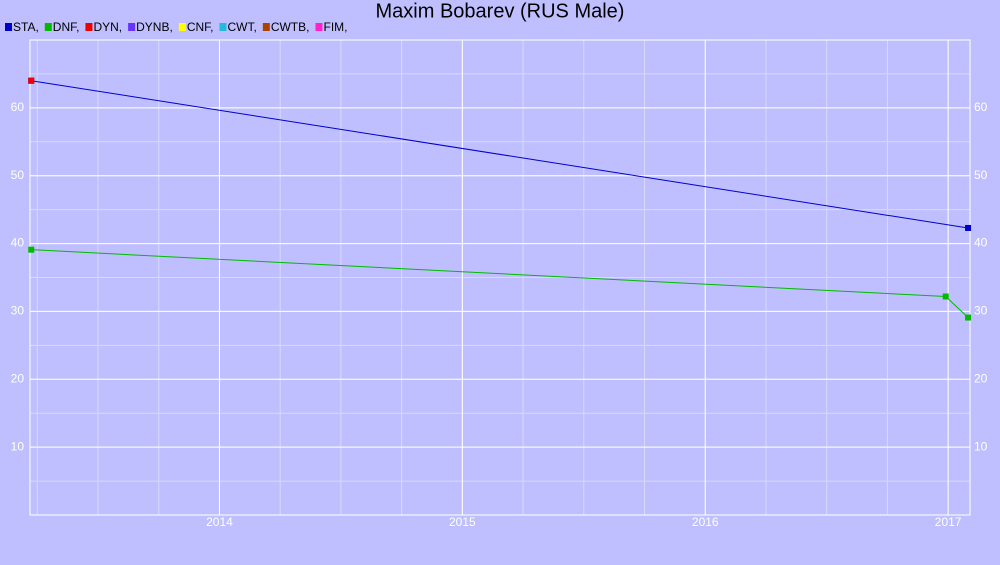 This screenshot has height=565, width=1000. What do you see at coordinates (18, 107) in the screenshot?
I see `y-tick-label: 60` at bounding box center [18, 107].